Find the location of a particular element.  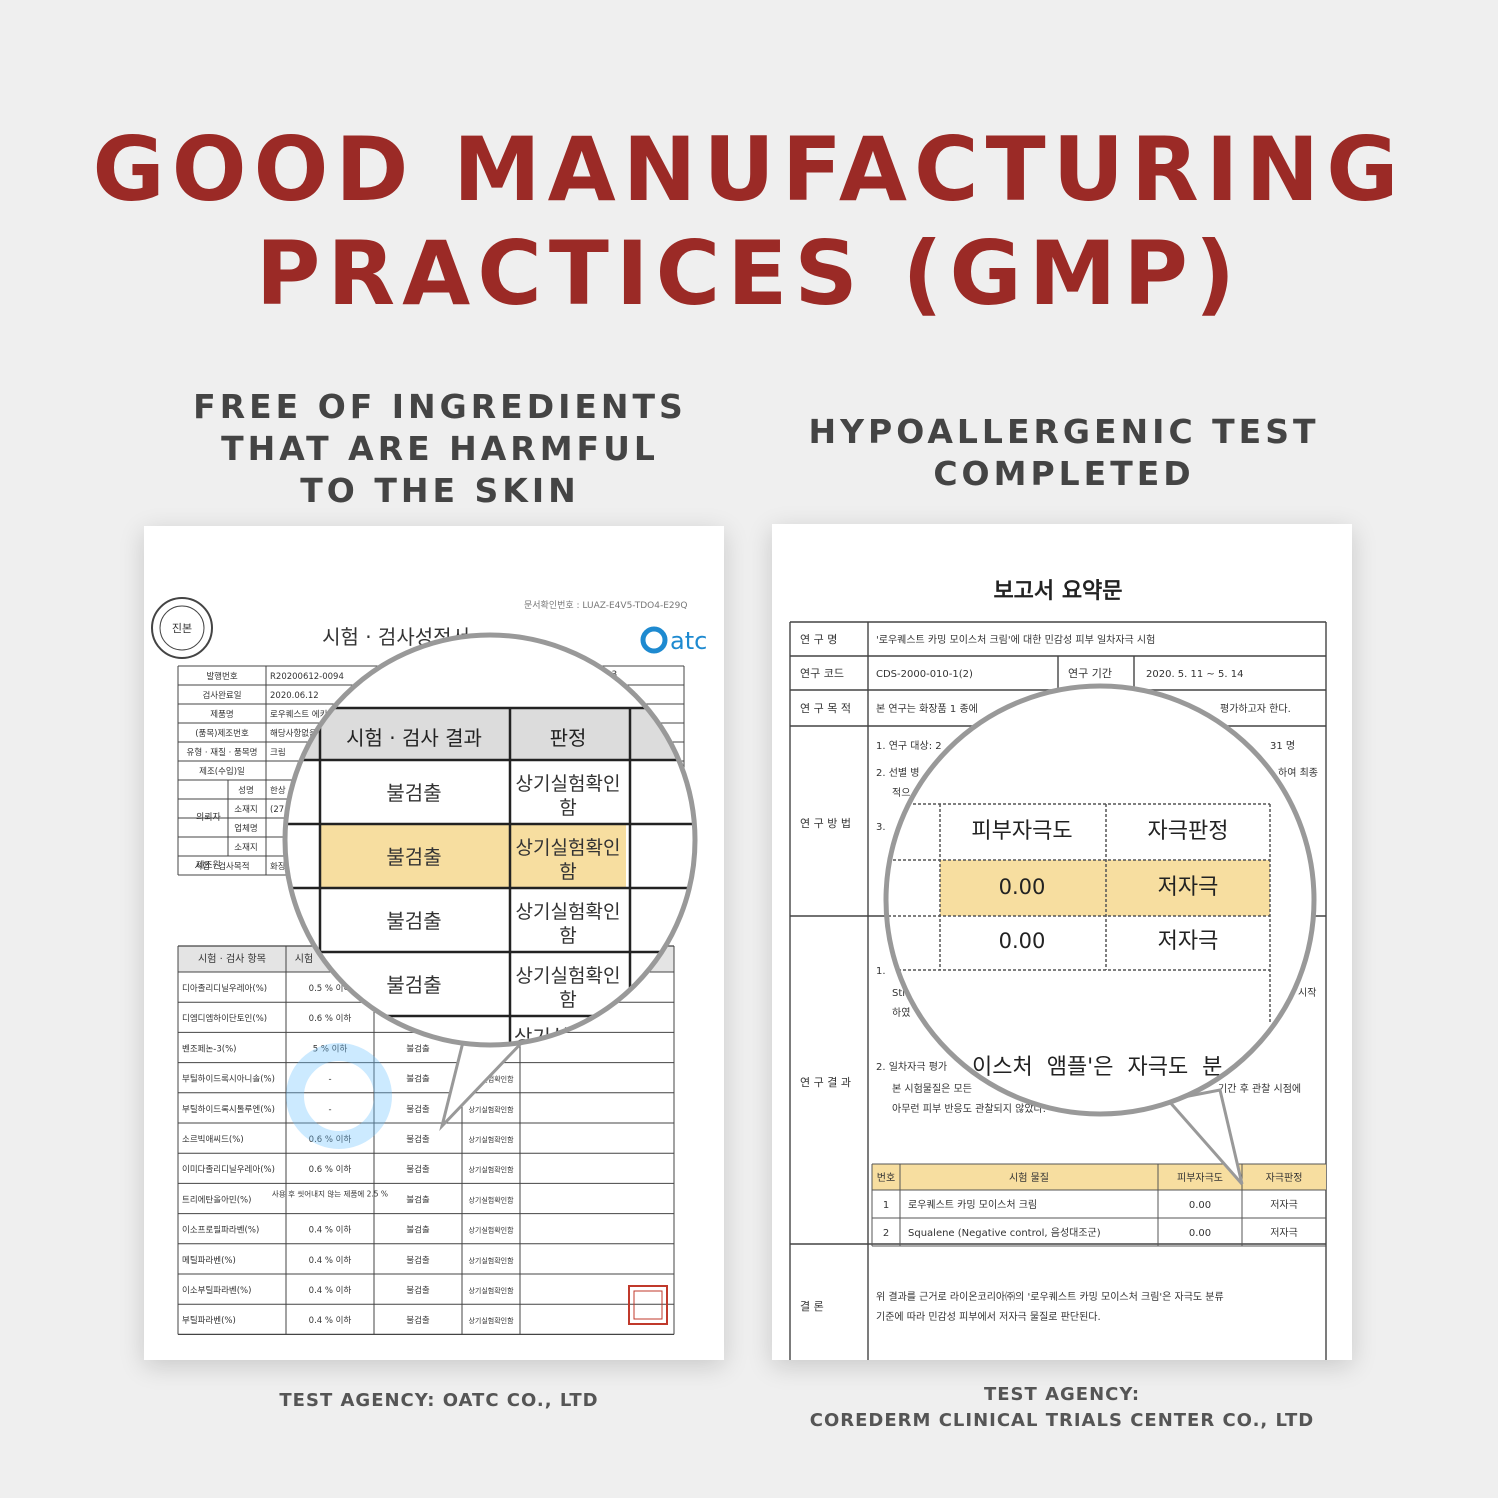

right-agency-line: TEST AGENCY: is located at coordinates (1062, 1394).